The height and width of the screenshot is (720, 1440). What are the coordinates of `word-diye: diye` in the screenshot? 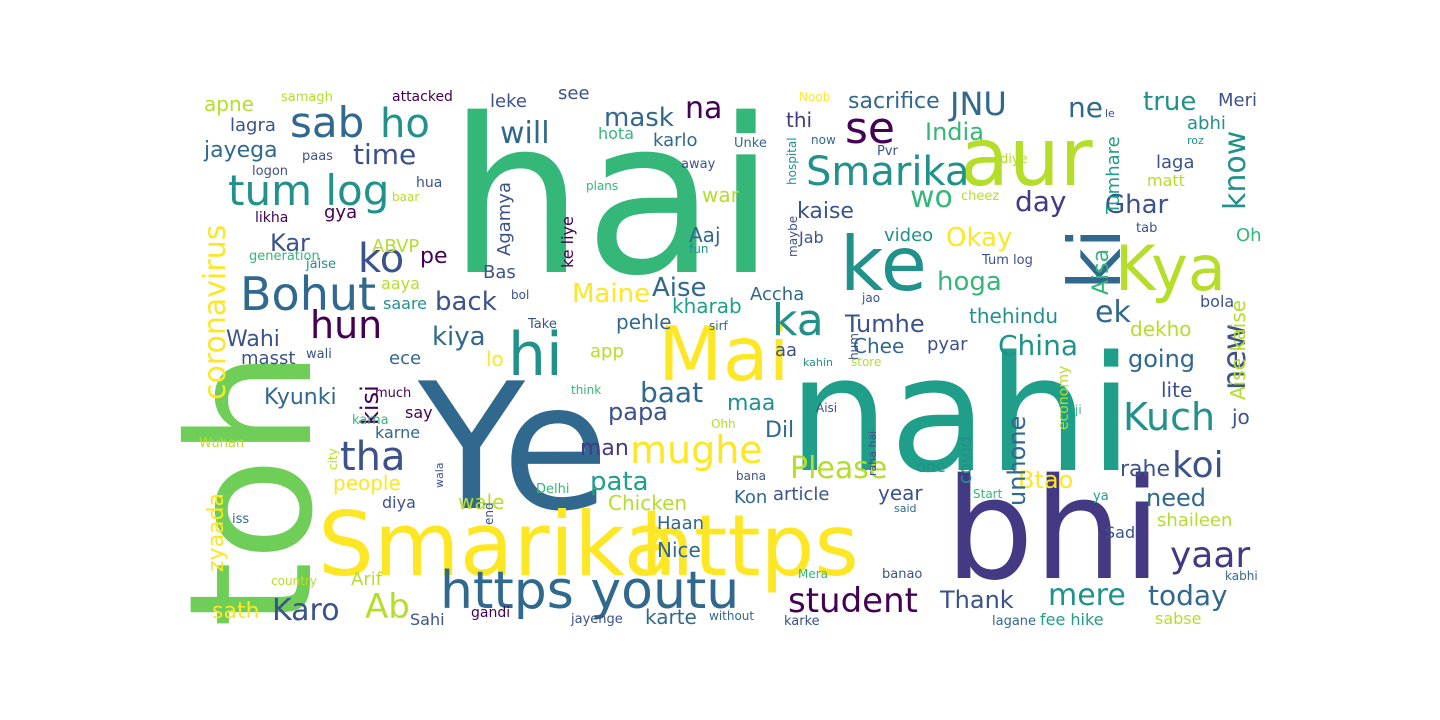 It's located at (1014, 159).